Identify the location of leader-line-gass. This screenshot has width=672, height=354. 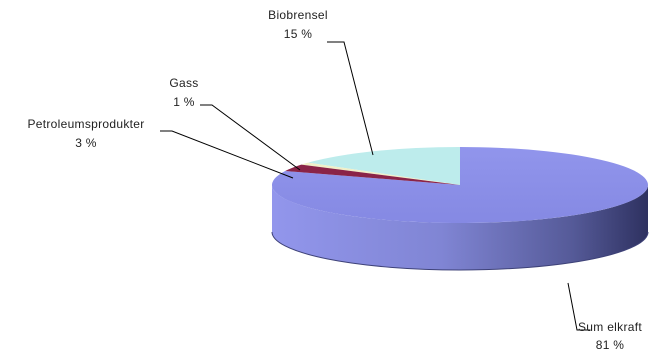
(250, 137).